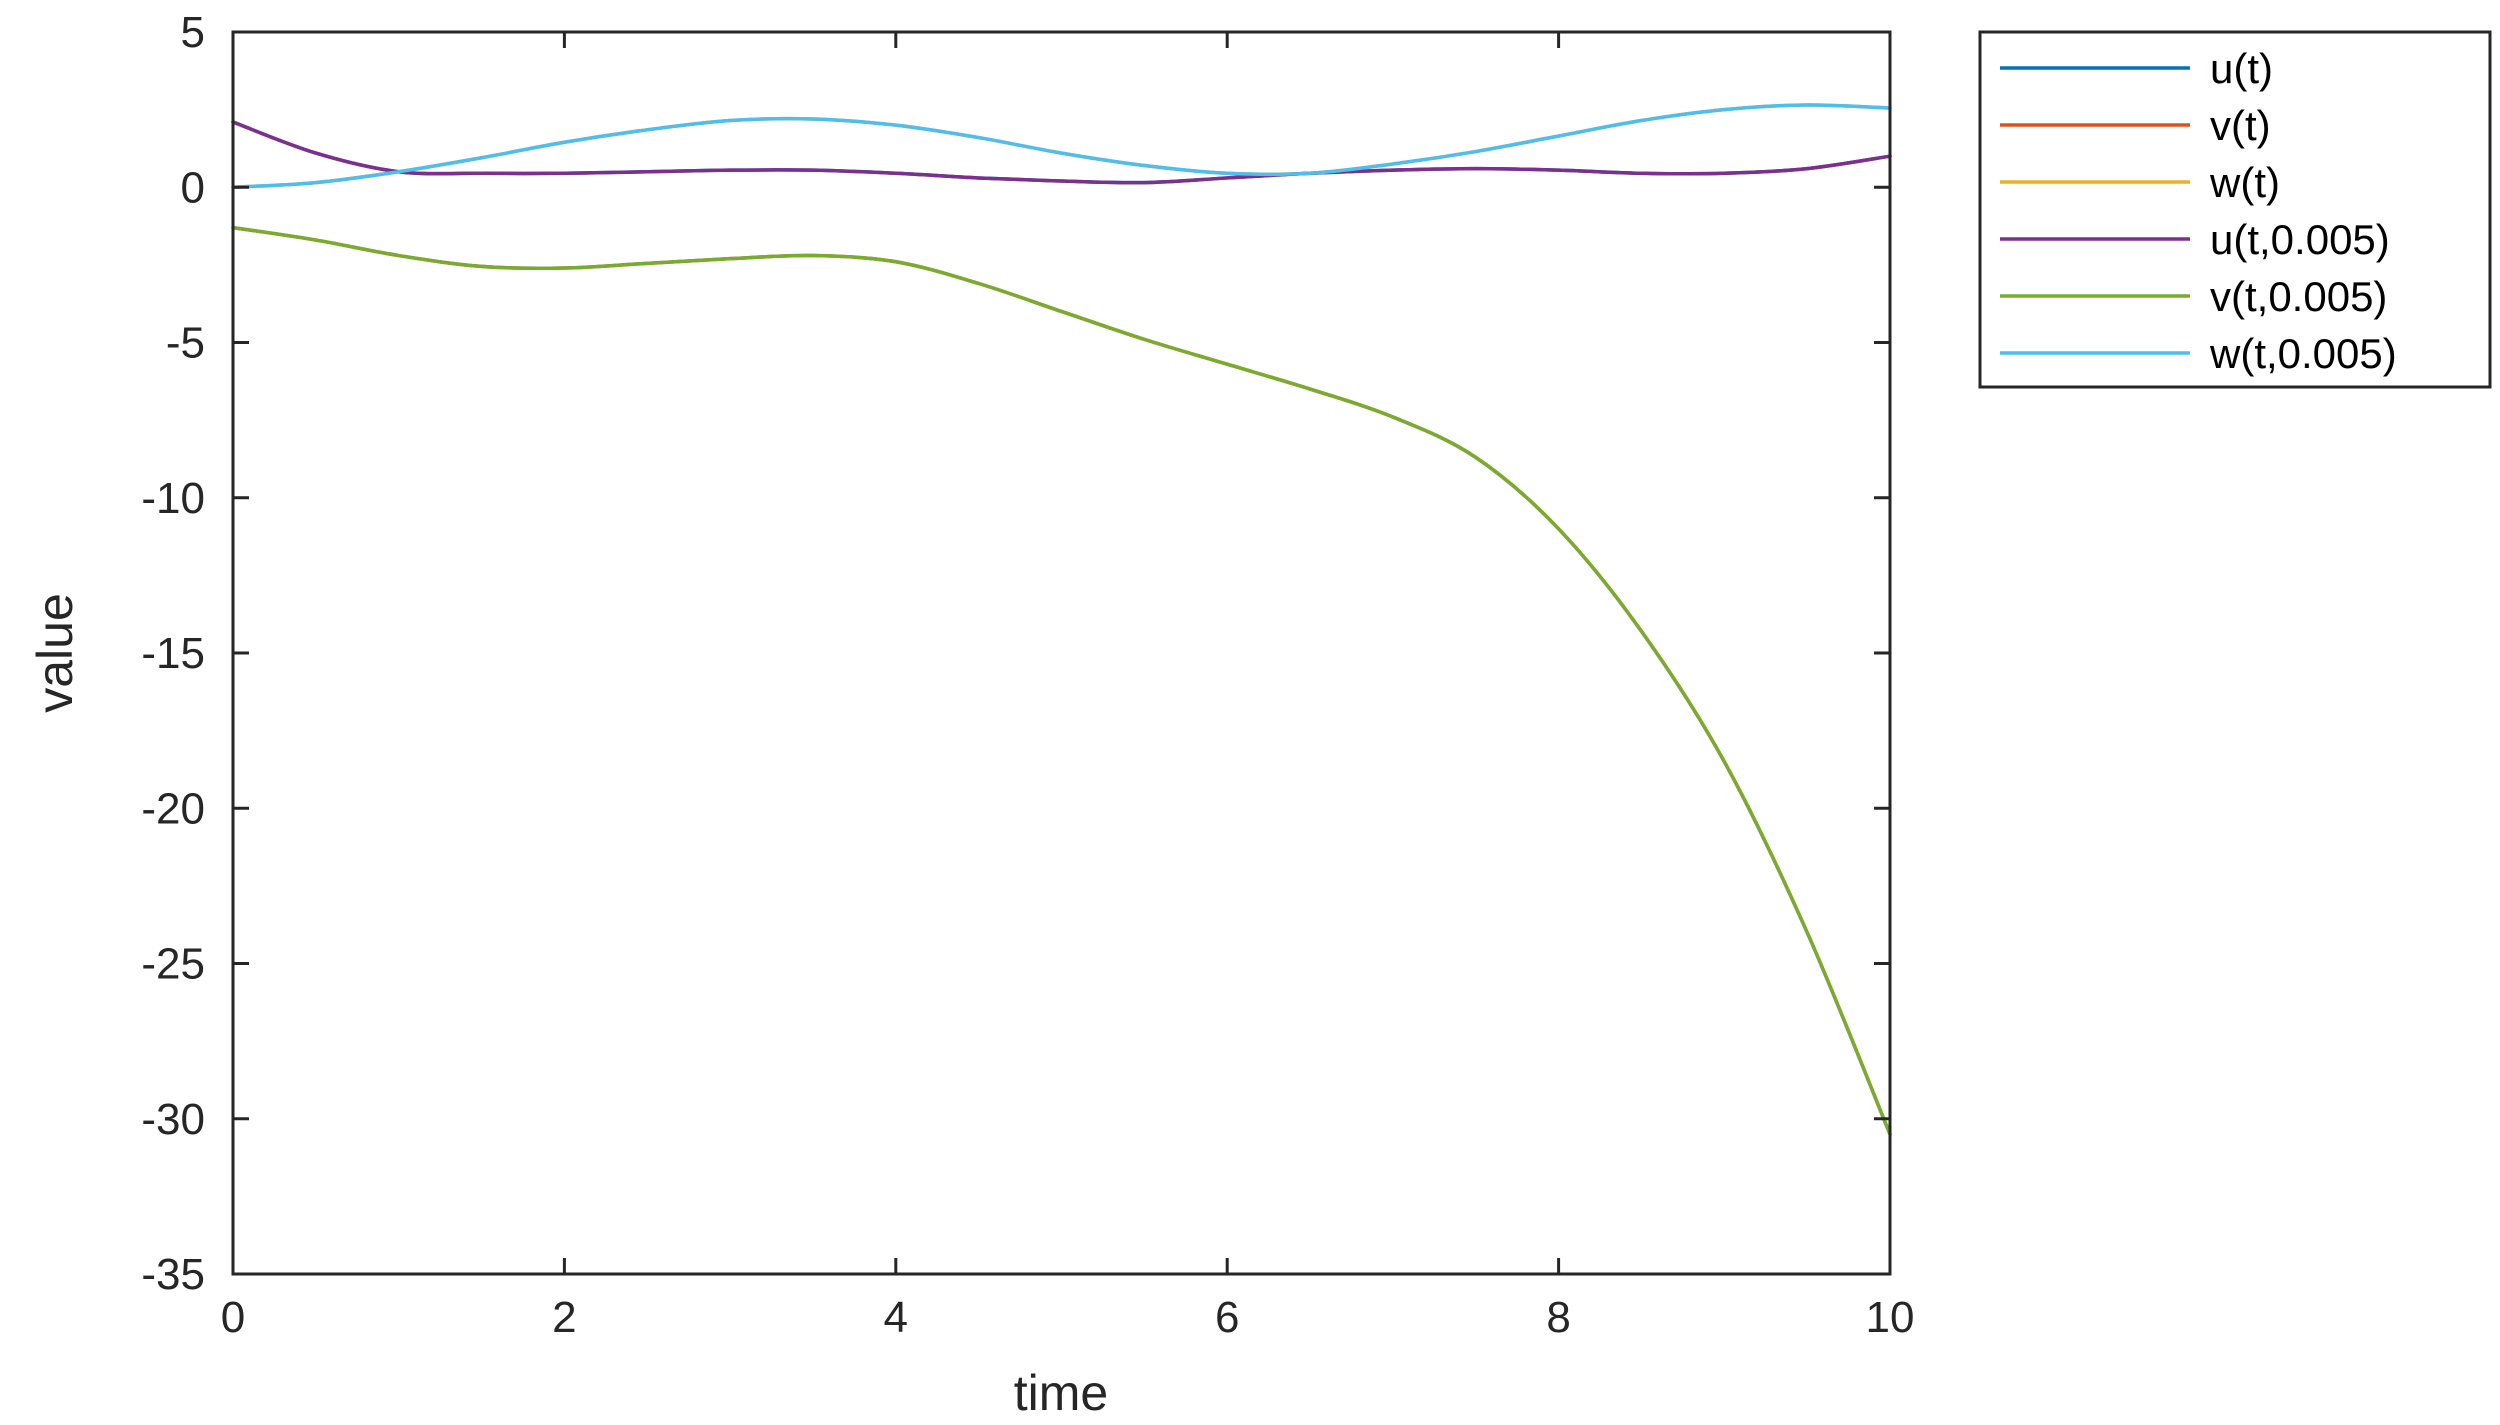  I want to click on x-tick-label: 6, so click(1227, 1317).